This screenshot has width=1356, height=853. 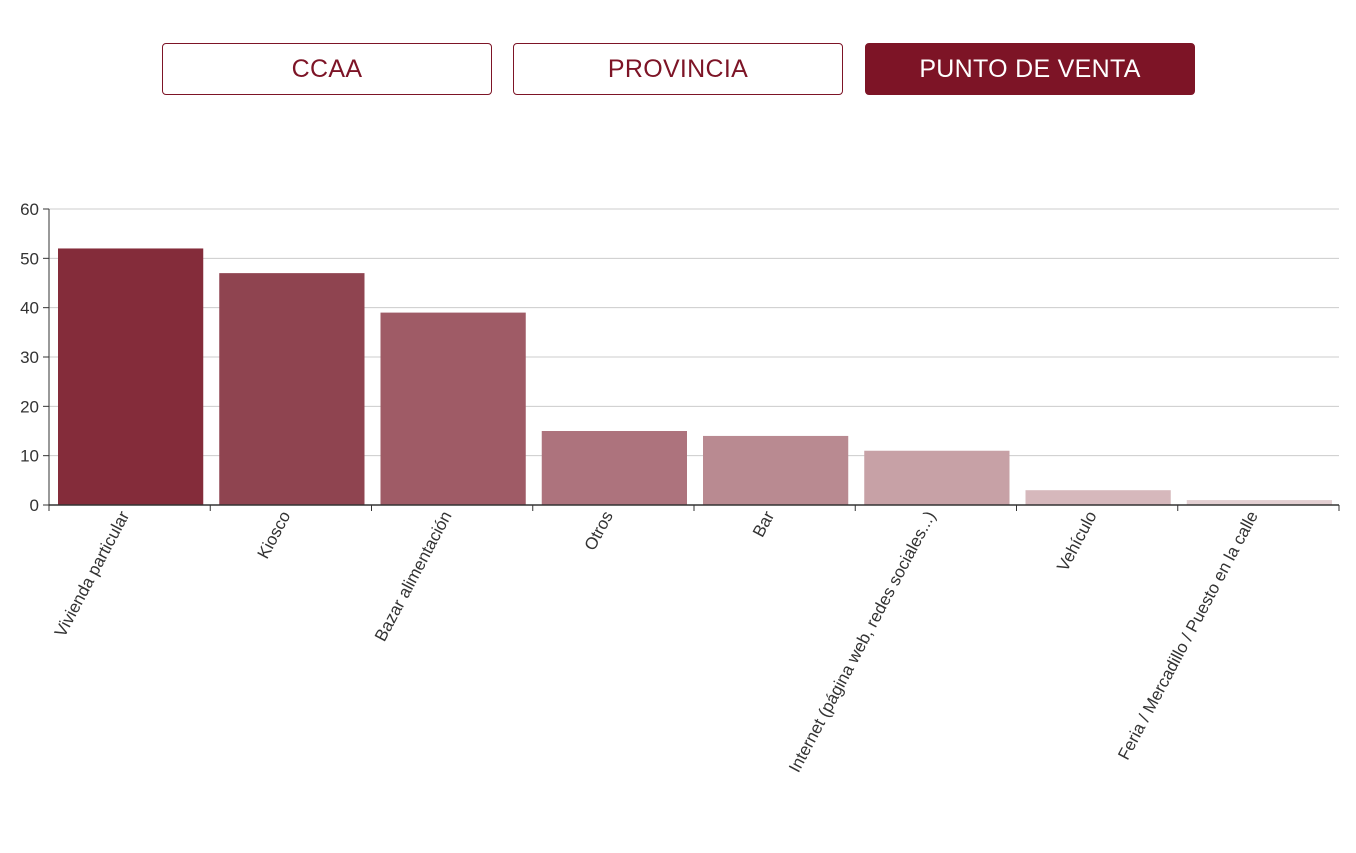 I want to click on tab-provincia: PROVINCIA, so click(x=678, y=69).